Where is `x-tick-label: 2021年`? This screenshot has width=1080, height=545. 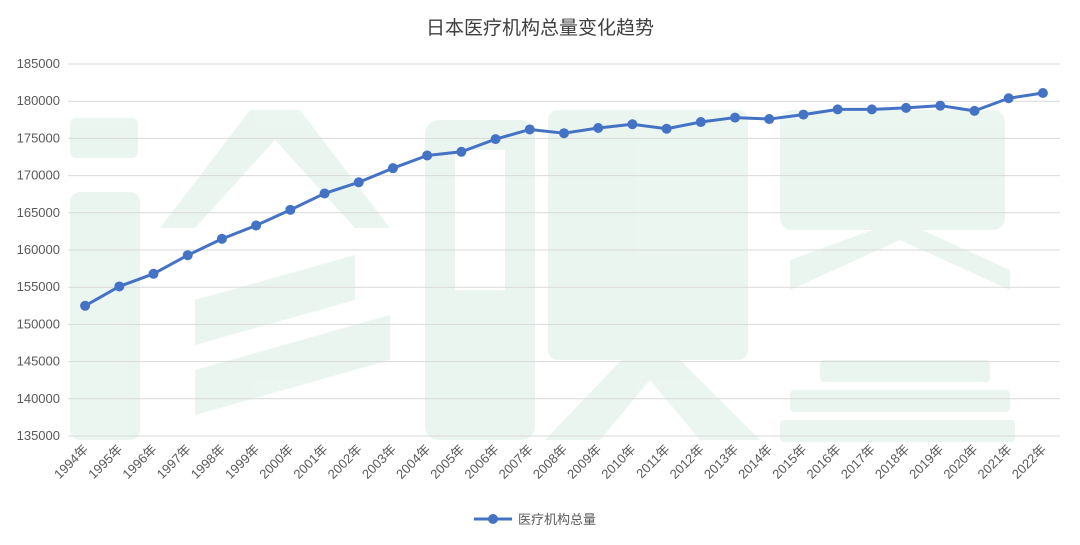
x-tick-label: 2021年 is located at coordinates (995, 462).